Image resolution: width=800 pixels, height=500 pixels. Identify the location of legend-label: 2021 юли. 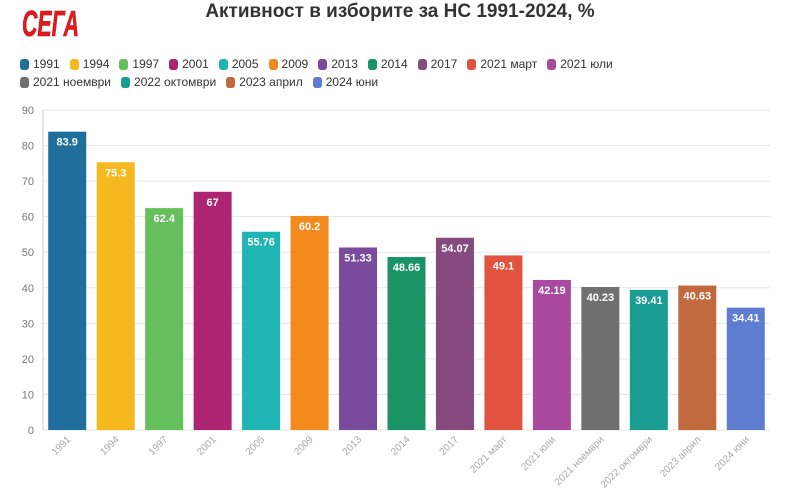
(586, 64).